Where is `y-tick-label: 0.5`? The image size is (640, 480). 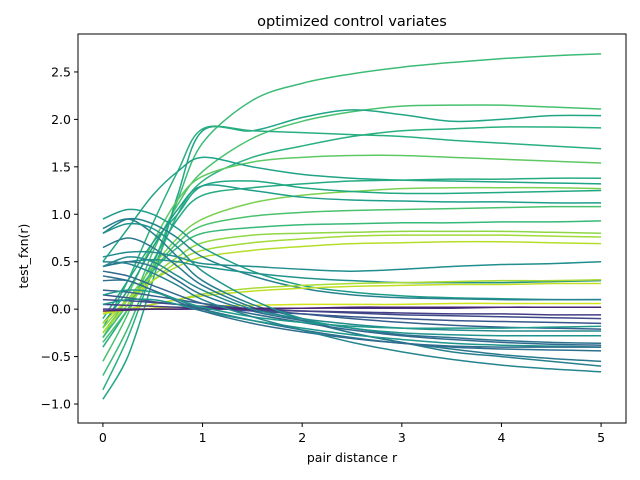
y-tick-label: 0.5 is located at coordinates (61, 261).